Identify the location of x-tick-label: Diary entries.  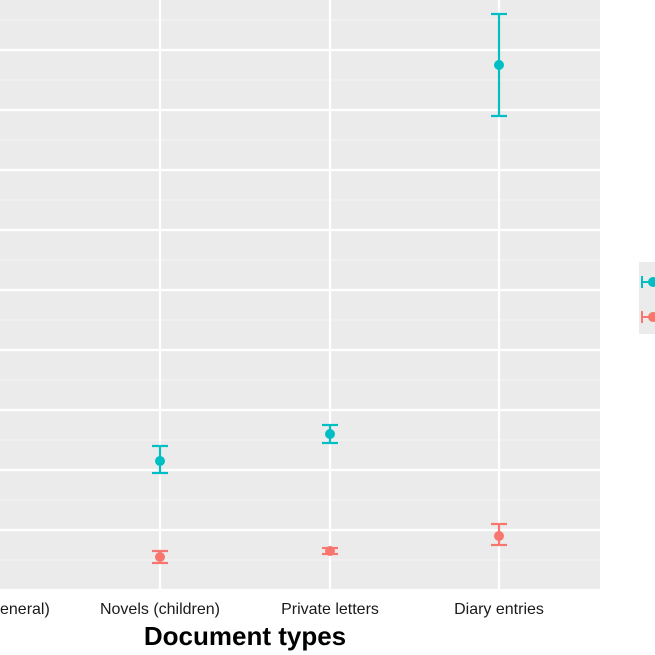
(499, 609).